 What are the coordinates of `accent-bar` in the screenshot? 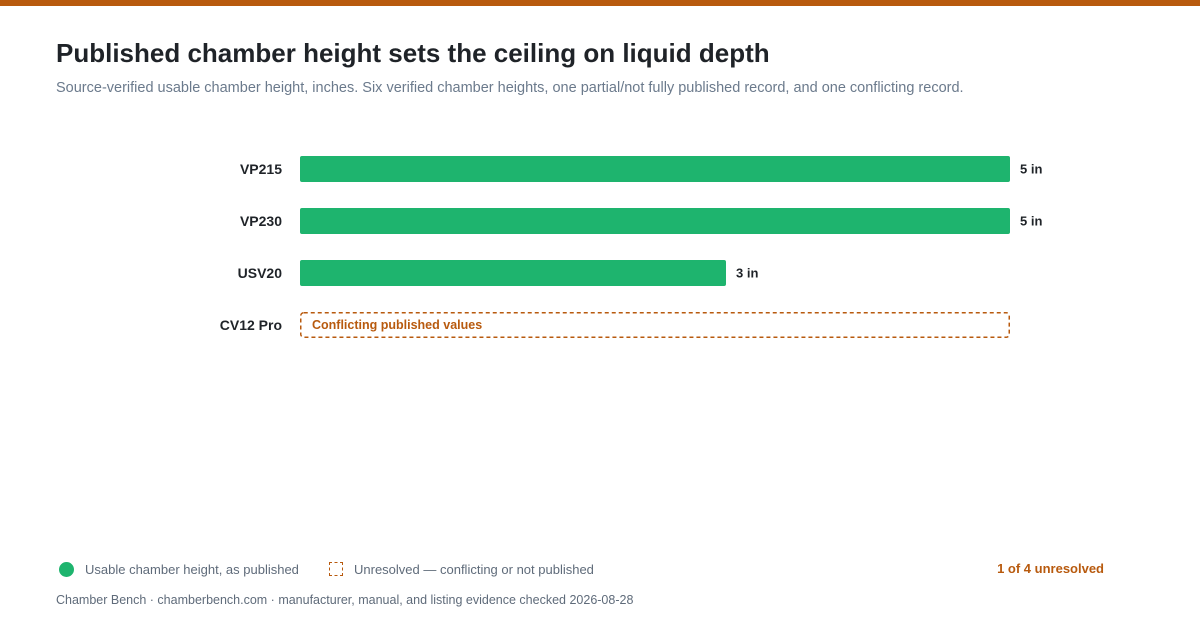 It's located at (600, 3).